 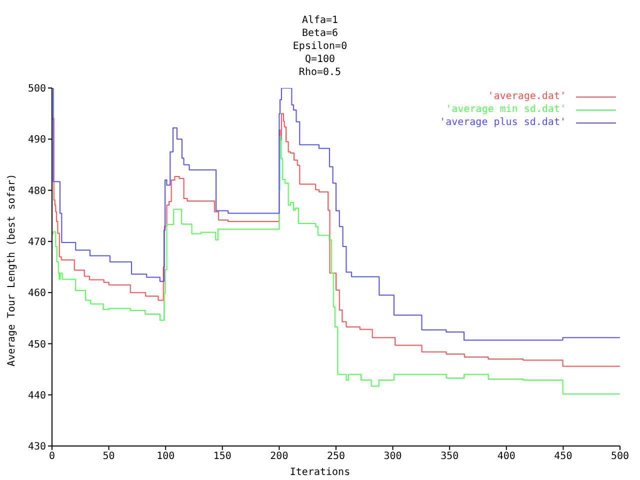 What do you see at coordinates (37, 140) in the screenshot?
I see `y-tick-label: 490` at bounding box center [37, 140].